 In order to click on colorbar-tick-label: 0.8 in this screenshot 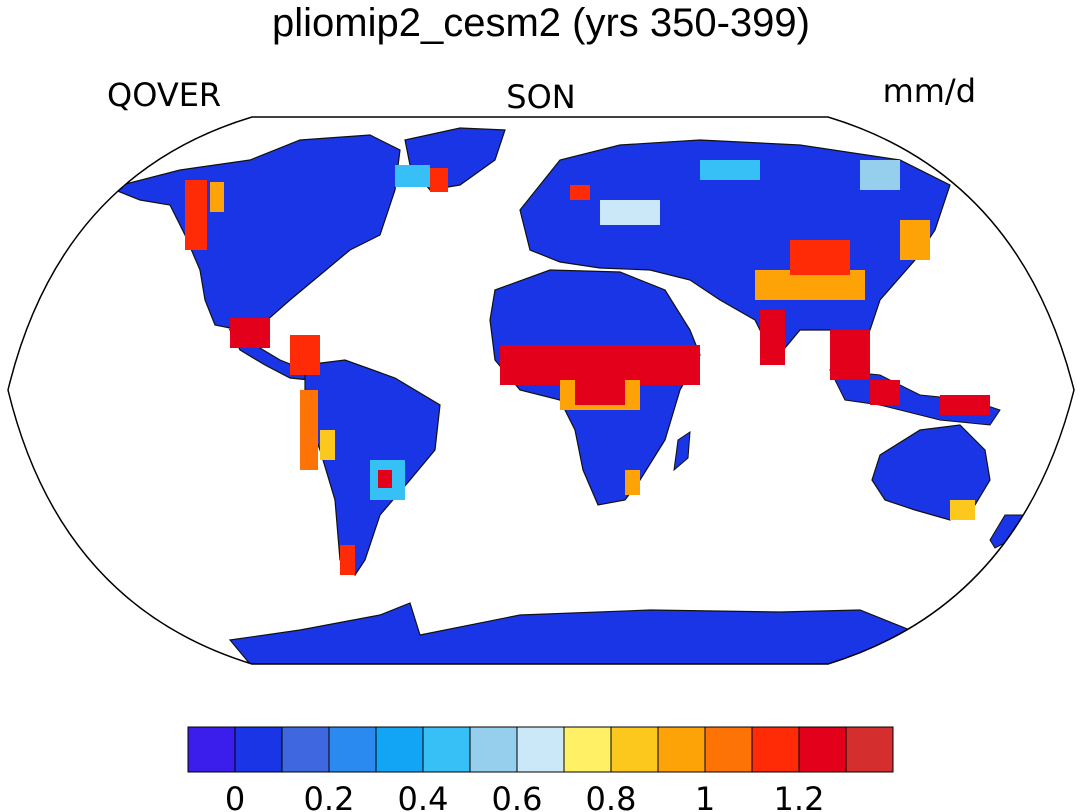, I will do `click(611, 796)`.